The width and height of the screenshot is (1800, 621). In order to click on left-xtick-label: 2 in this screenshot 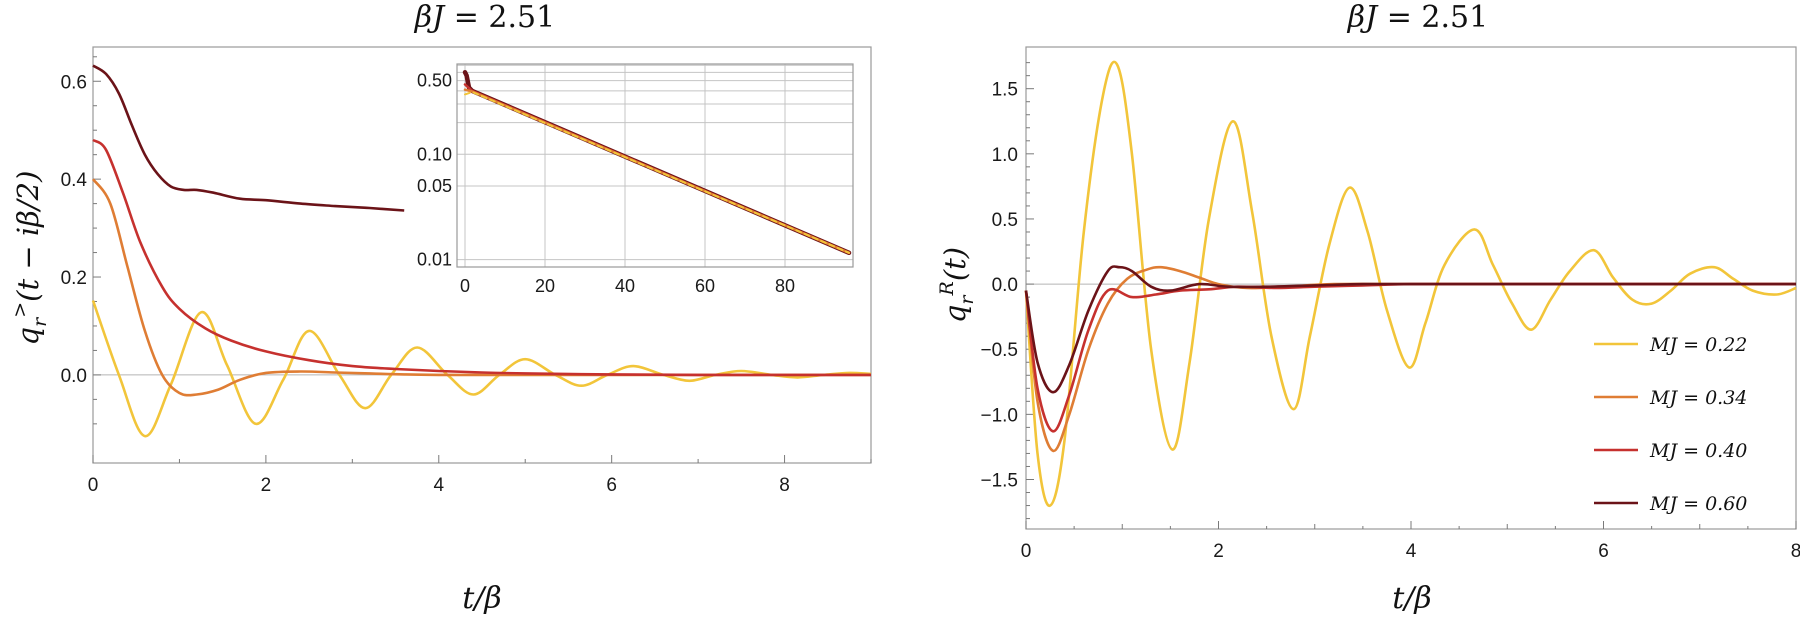, I will do `click(266, 485)`.